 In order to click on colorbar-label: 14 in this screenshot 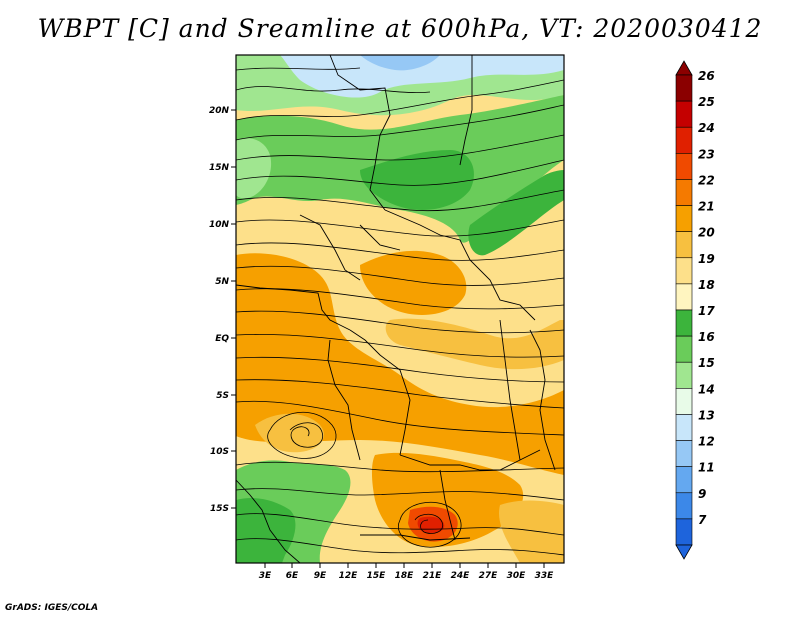, I will do `click(706, 389)`.